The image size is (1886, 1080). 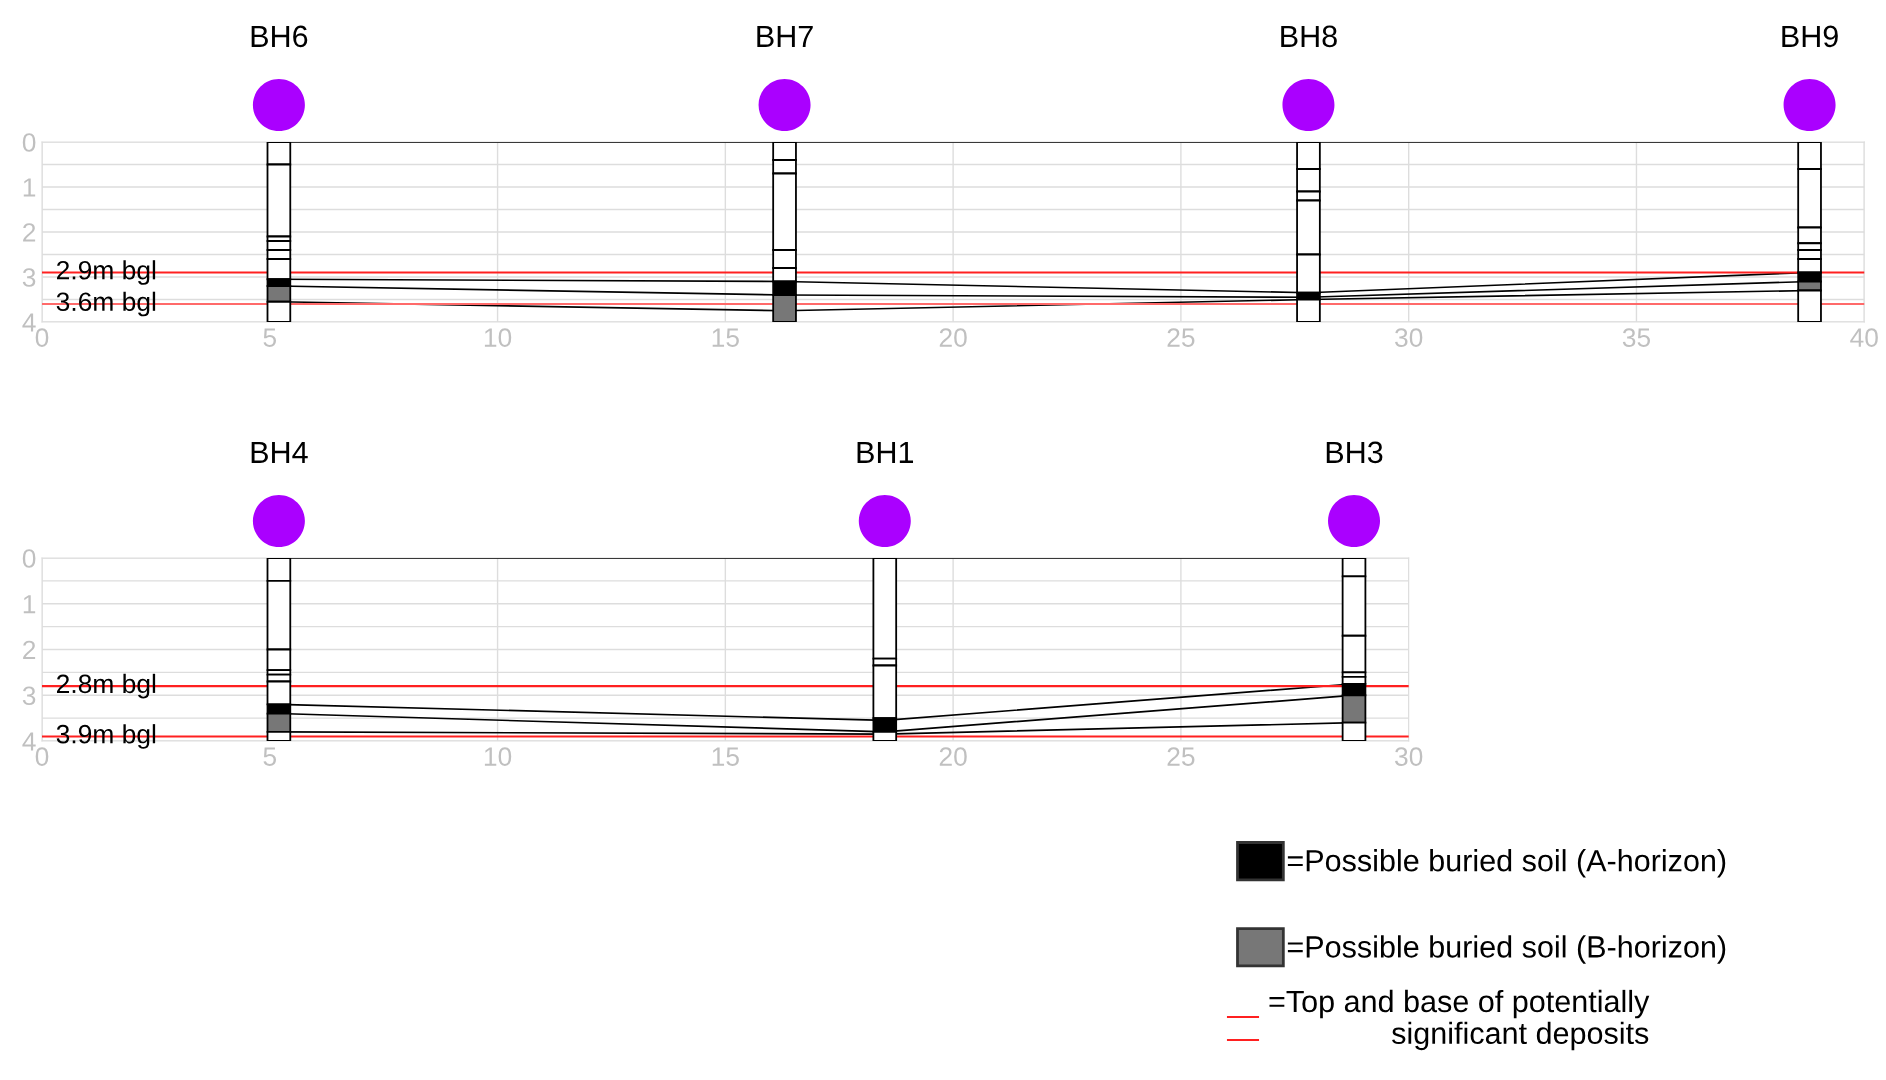 I want to click on text: BH7, so click(x=785, y=36).